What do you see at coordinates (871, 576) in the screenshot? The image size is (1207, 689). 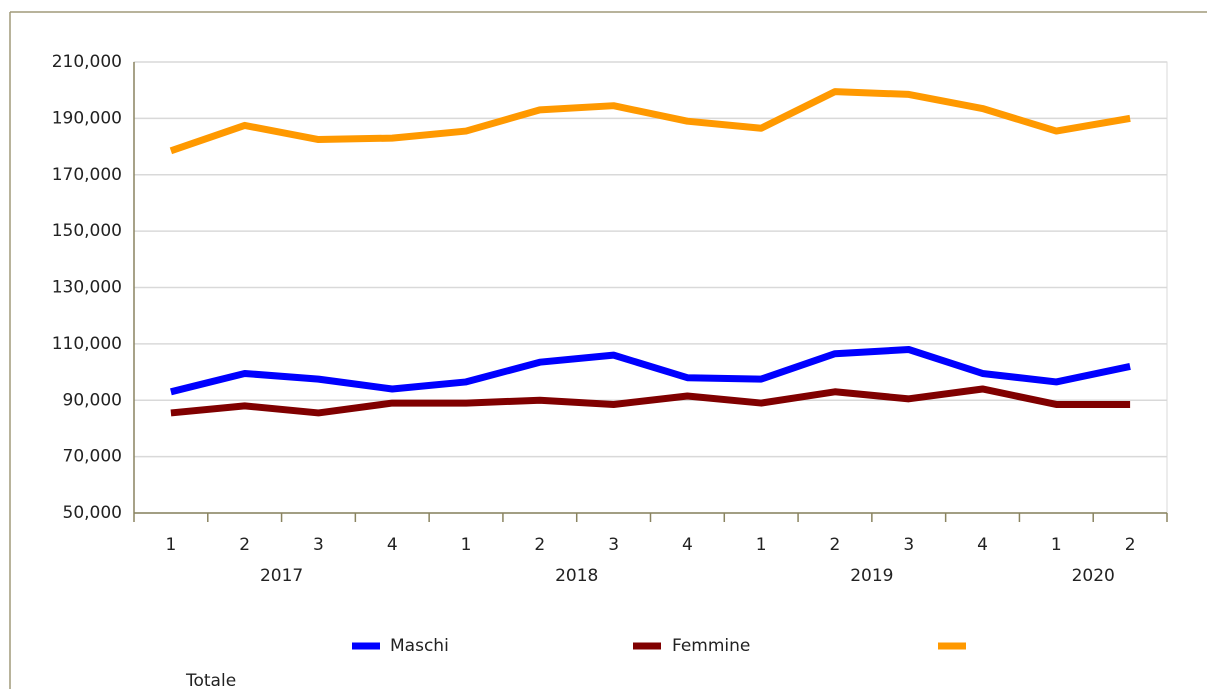 I see `year-label: 2019` at bounding box center [871, 576].